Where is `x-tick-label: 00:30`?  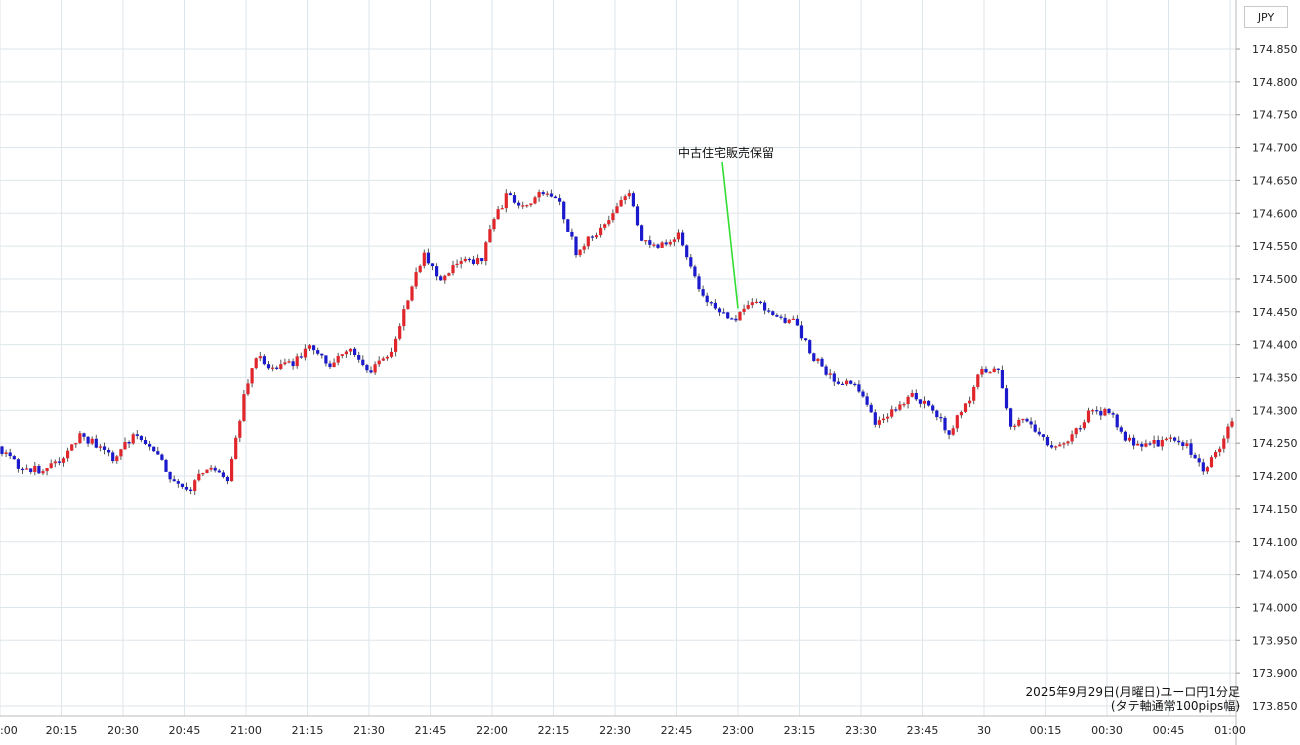 x-tick-label: 00:30 is located at coordinates (1107, 730).